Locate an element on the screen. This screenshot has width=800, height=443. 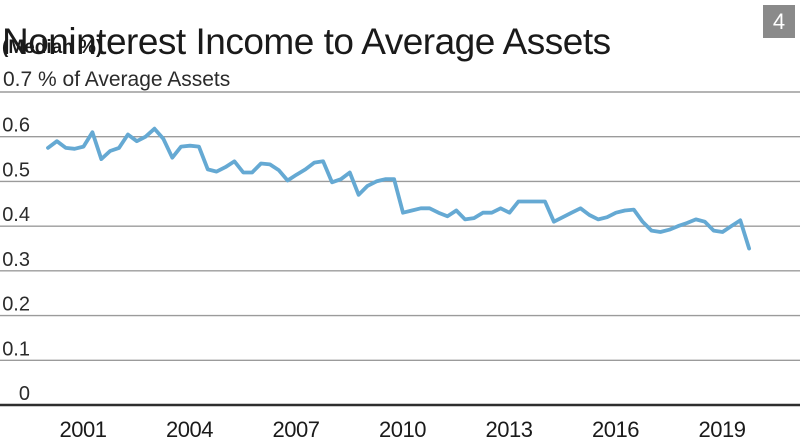
x-tick-label: 2004 is located at coordinates (189, 429).